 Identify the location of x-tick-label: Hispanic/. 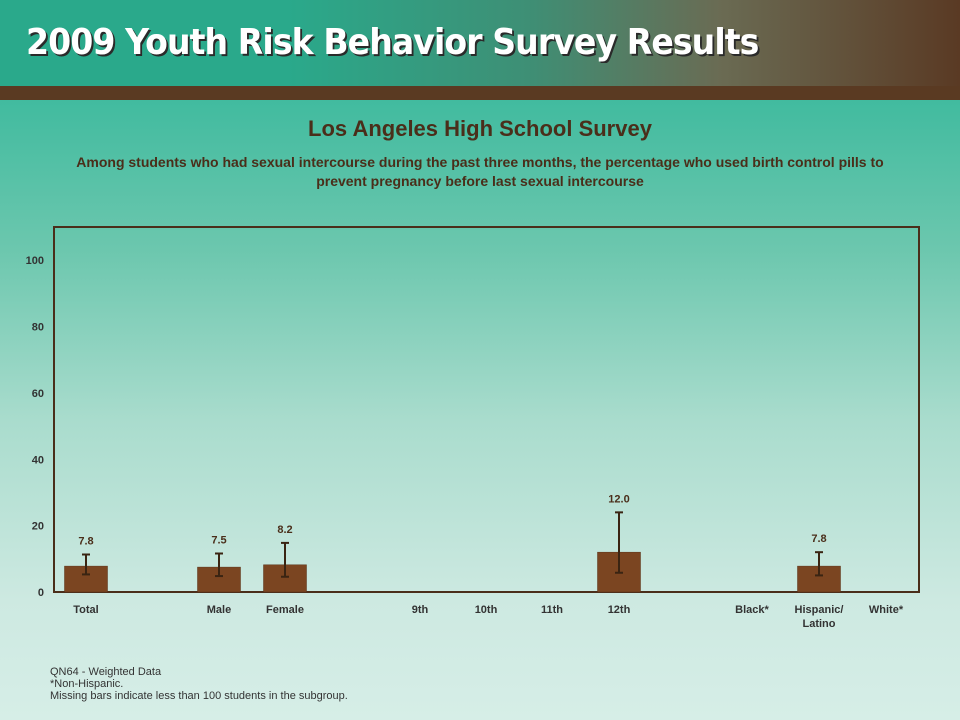
(819, 610).